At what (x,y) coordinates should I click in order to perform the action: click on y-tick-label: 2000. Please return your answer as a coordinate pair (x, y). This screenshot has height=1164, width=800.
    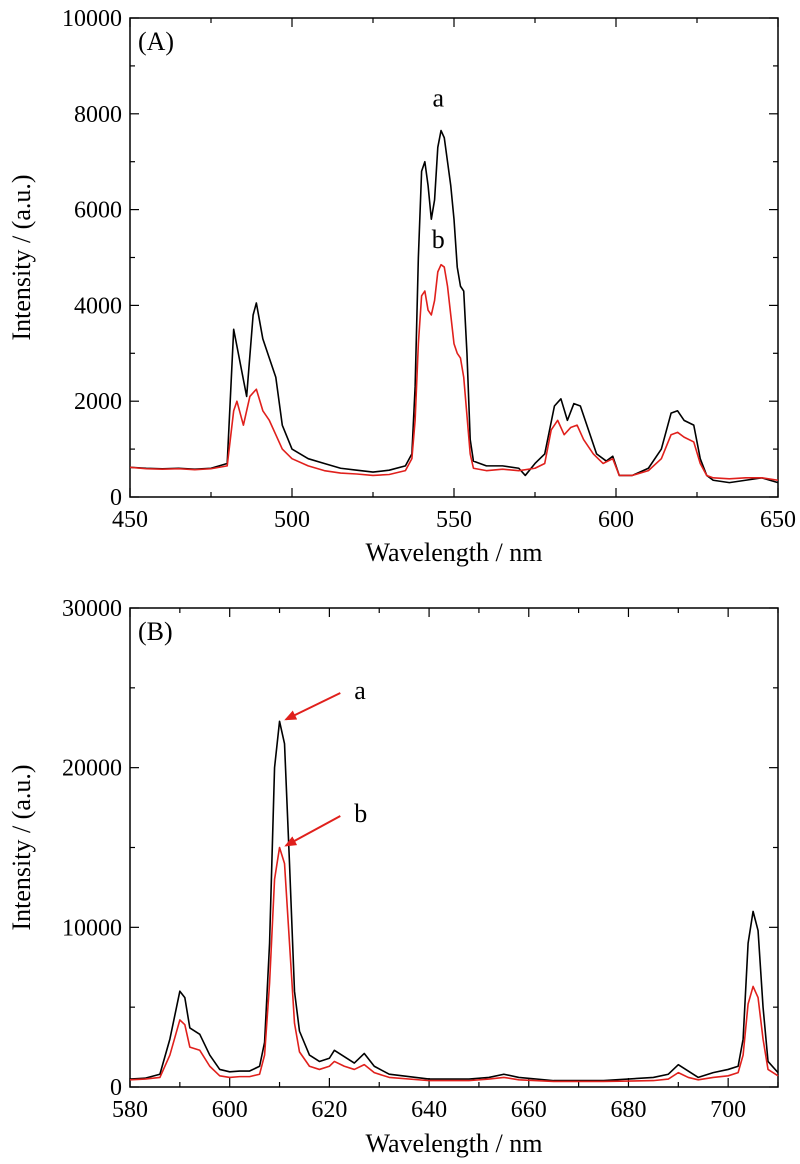
    Looking at the image, I should click on (98, 402).